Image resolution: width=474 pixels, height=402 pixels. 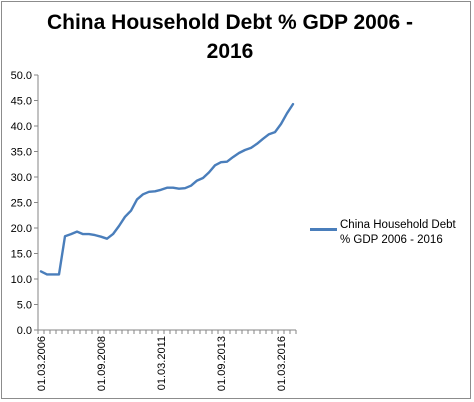 What do you see at coordinates (21, 102) in the screenshot?
I see `y-tick-label: 45.0` at bounding box center [21, 102].